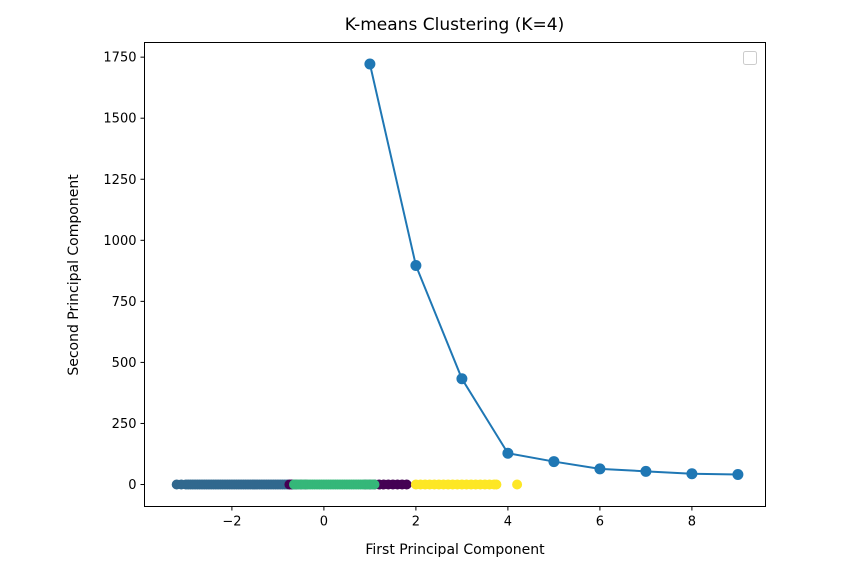 Image resolution: width=845 pixels, height=571 pixels. What do you see at coordinates (374, 484) in the screenshot?
I see `cluster-2-point` at bounding box center [374, 484].